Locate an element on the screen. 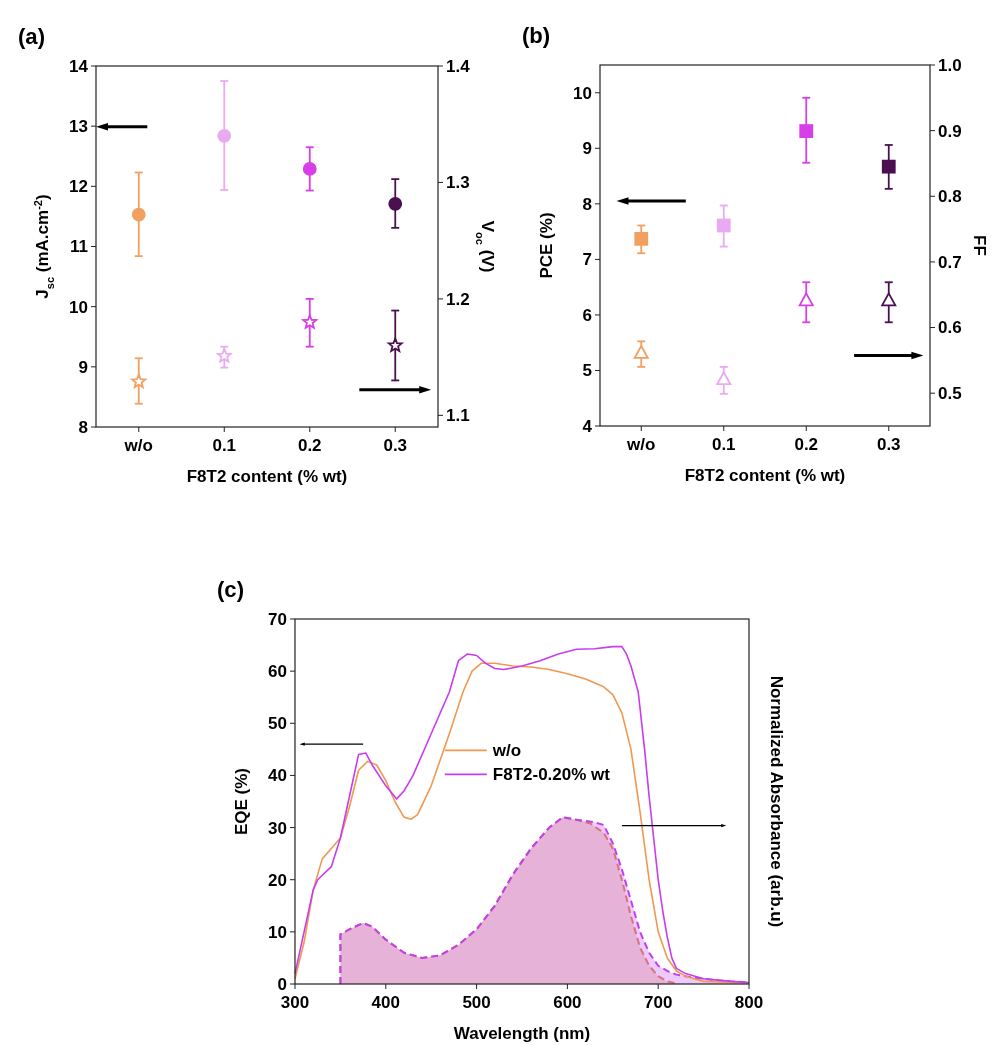  y-tick-label: 6 is located at coordinates (587, 315).